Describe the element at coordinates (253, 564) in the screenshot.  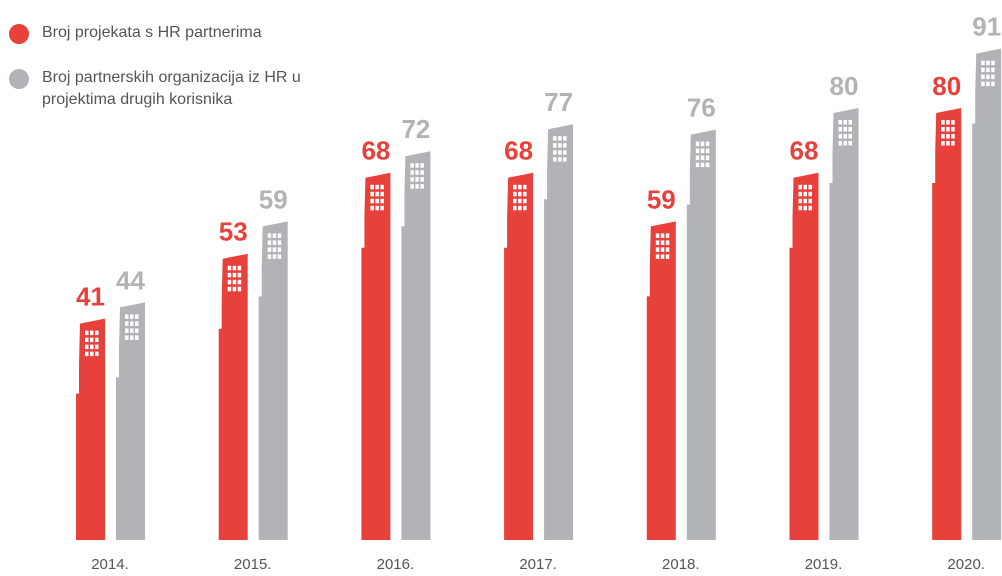
I see `x-tick-label: 2015.` at that location.